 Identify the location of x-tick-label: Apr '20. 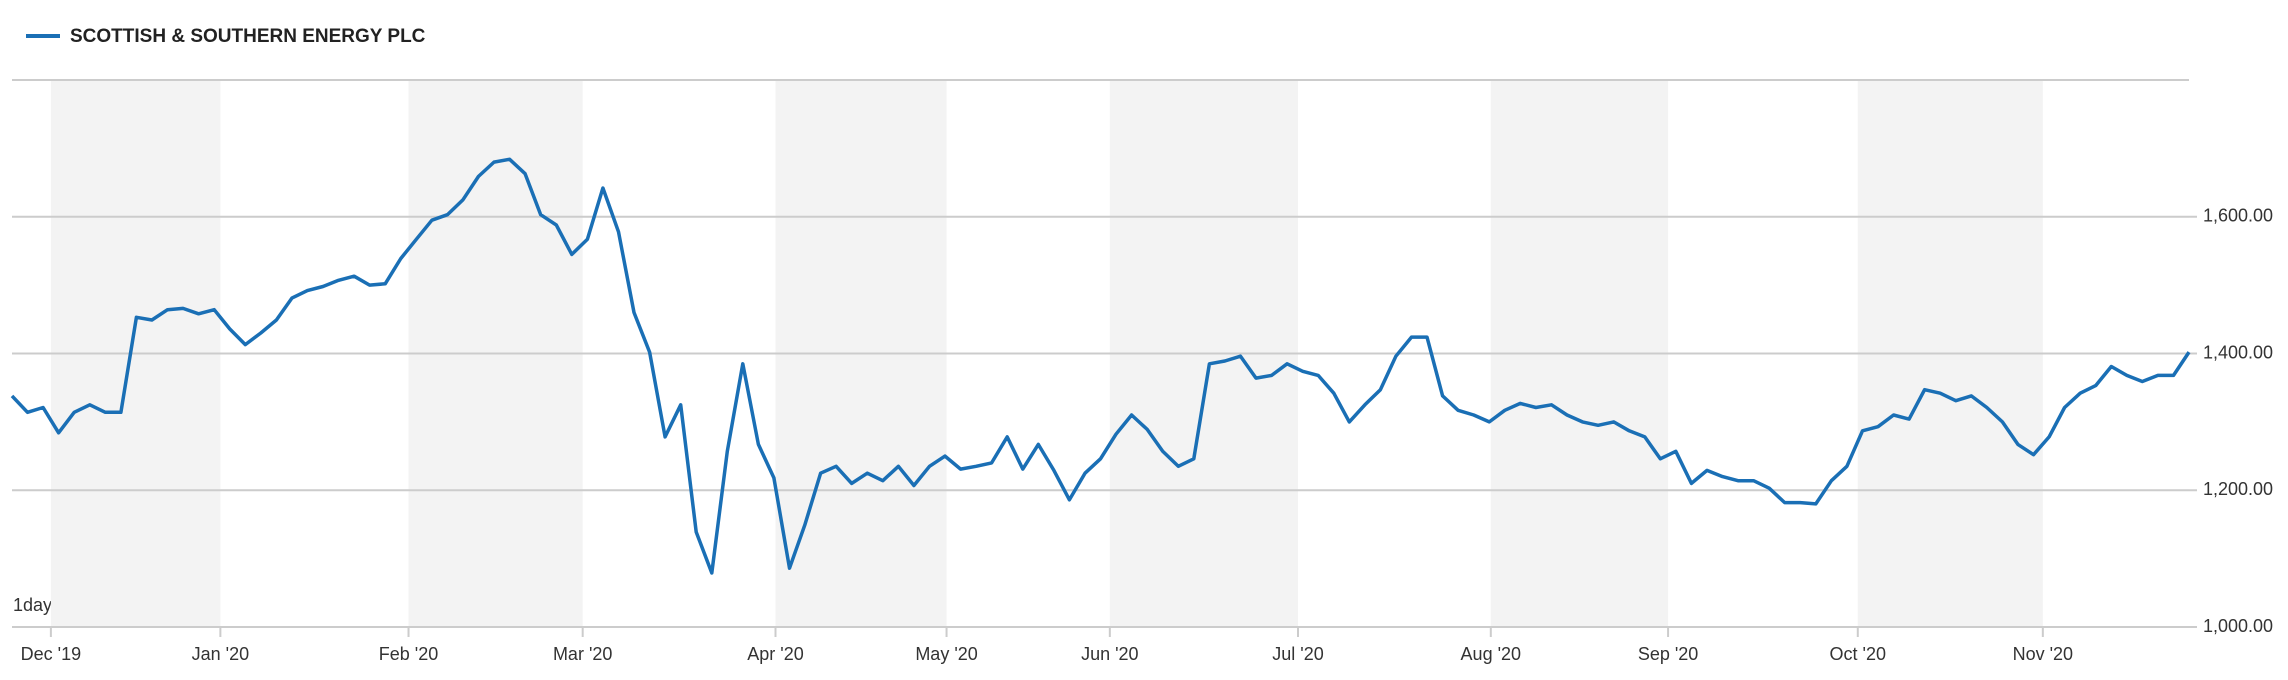
(775, 654).